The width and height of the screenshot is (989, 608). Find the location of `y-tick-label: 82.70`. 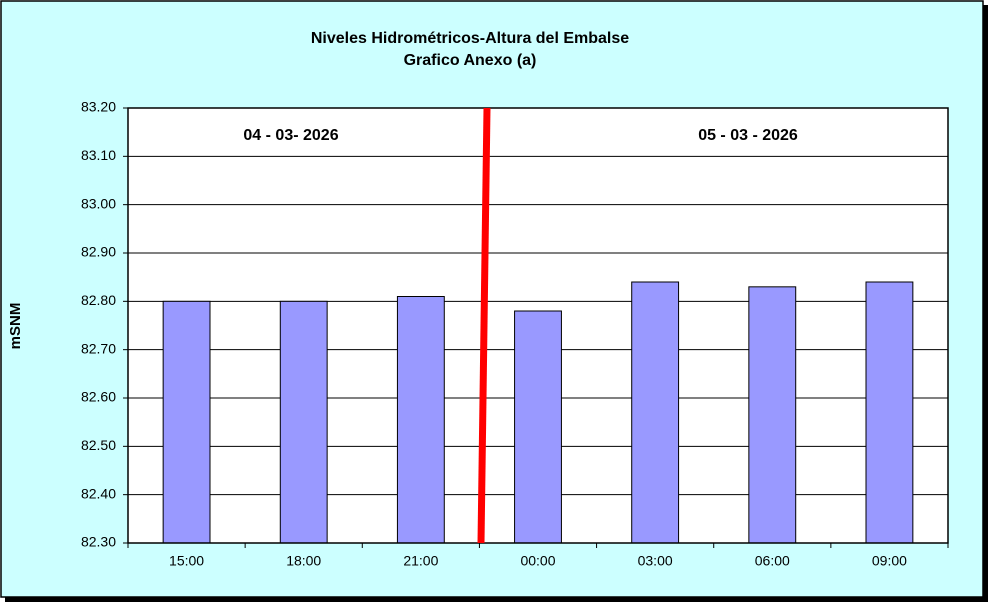

y-tick-label: 82.70 is located at coordinates (98, 348).